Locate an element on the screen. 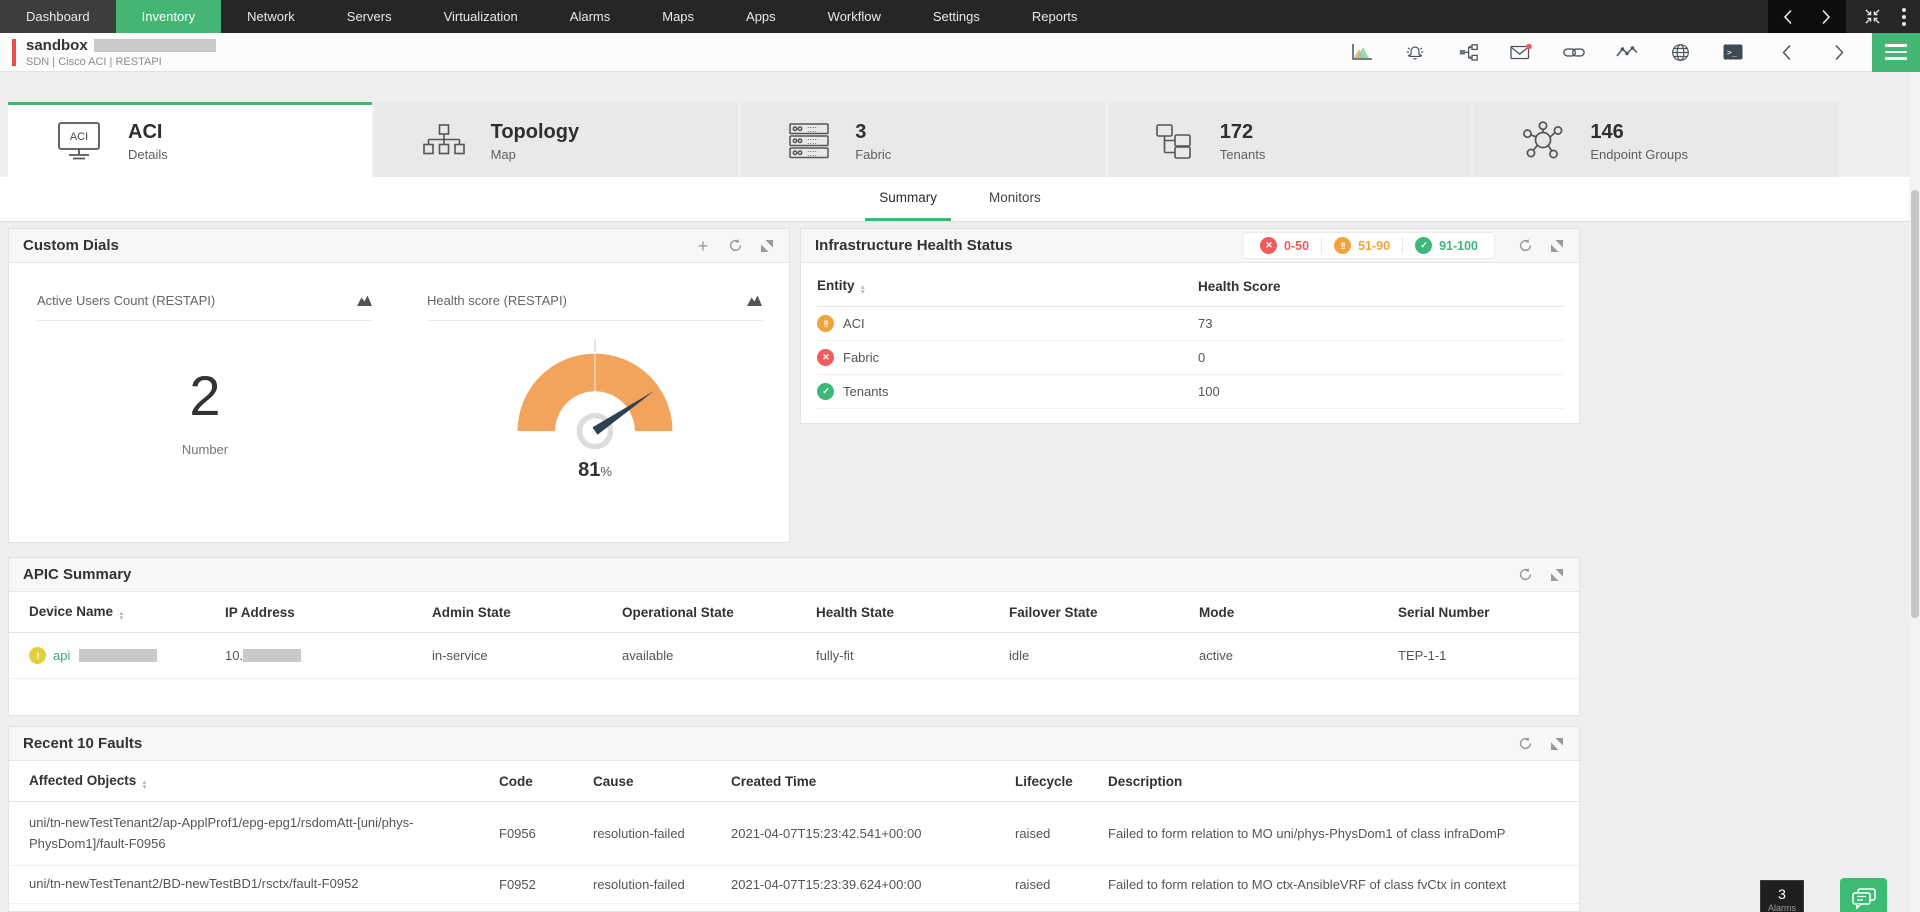 The image size is (1920, 912). divider is located at coordinates (595, 320).